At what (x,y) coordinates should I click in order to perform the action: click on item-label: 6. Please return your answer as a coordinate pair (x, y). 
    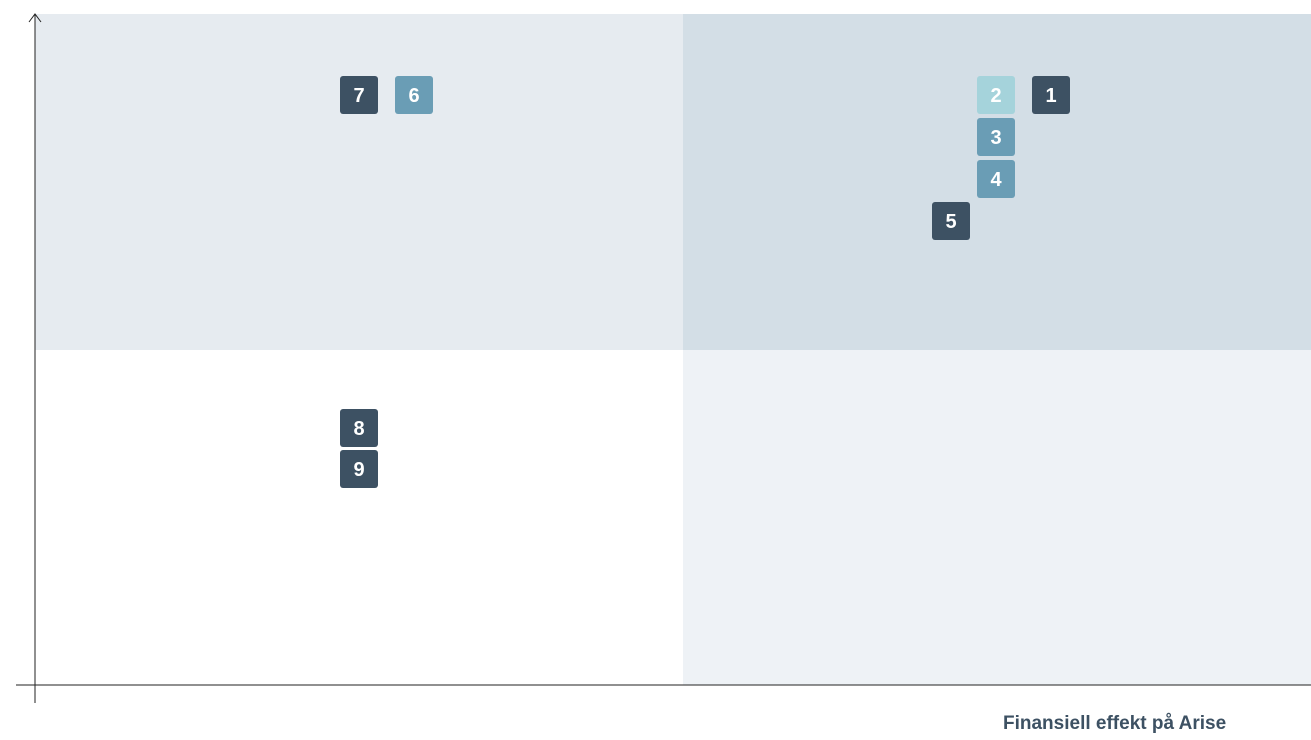
    Looking at the image, I should click on (413, 96).